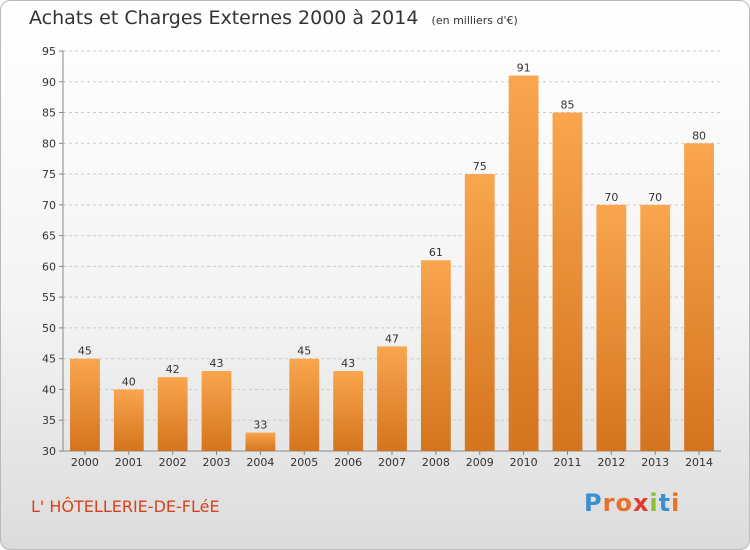 The image size is (750, 550). What do you see at coordinates (49, 389) in the screenshot?
I see `y-tick-label: 40` at bounding box center [49, 389].